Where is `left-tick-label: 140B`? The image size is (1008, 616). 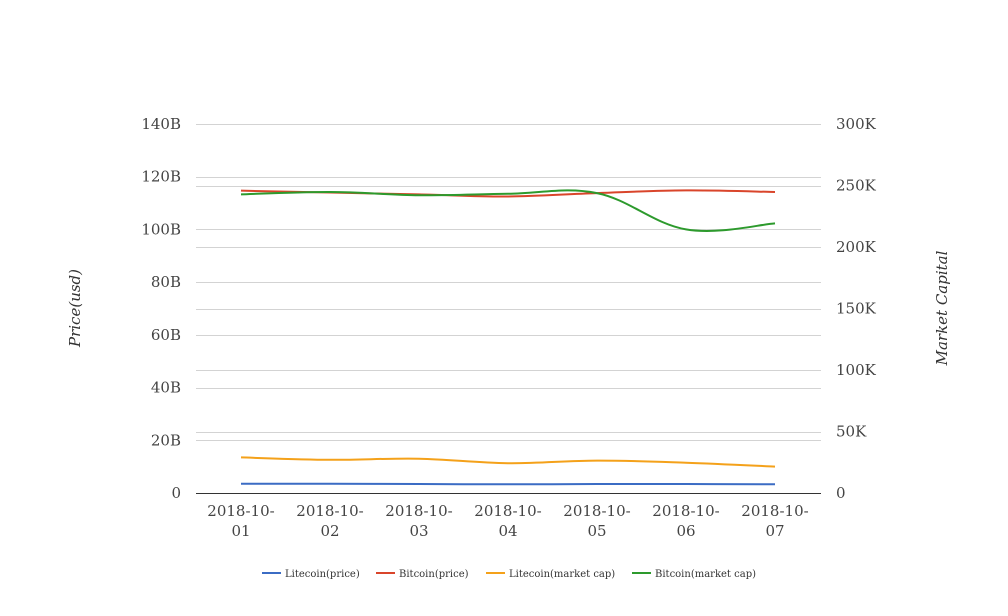 left-tick-label: 140B is located at coordinates (161, 124).